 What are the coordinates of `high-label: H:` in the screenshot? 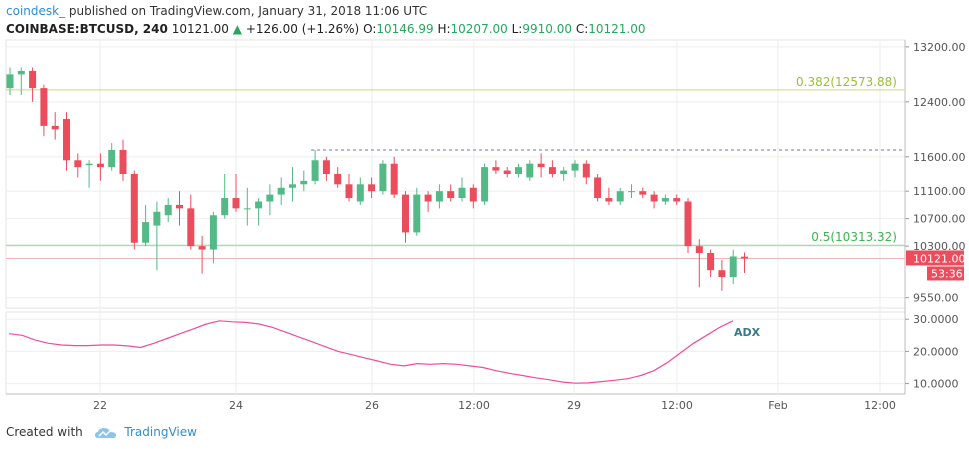 It's located at (444, 29).